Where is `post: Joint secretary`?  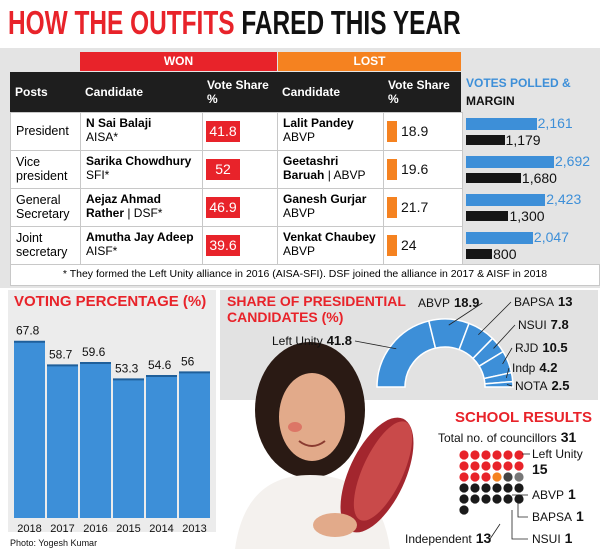
post: Joint secretary is located at coordinates (42, 245).